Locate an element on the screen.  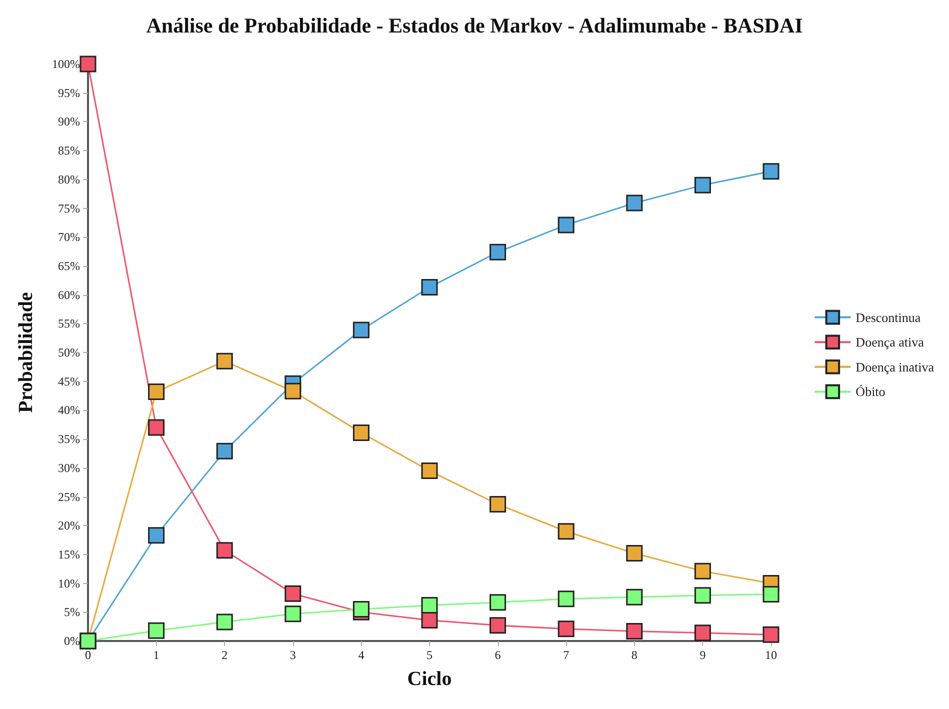
y-tick-label: 10% is located at coordinates (69, 583).